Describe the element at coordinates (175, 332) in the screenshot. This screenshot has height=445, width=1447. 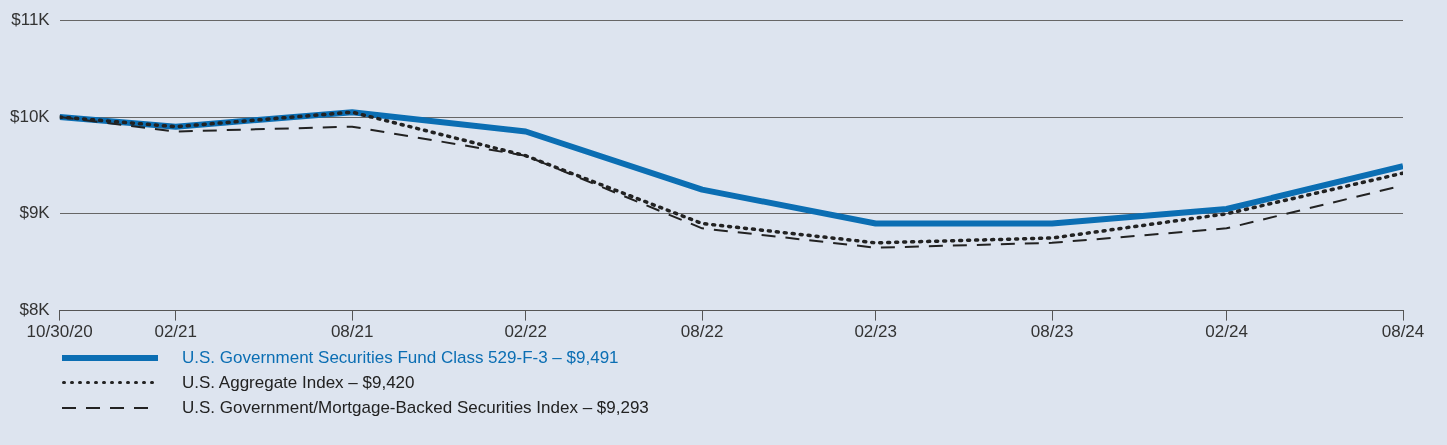
I see `x-tick-label: 02/21` at that location.